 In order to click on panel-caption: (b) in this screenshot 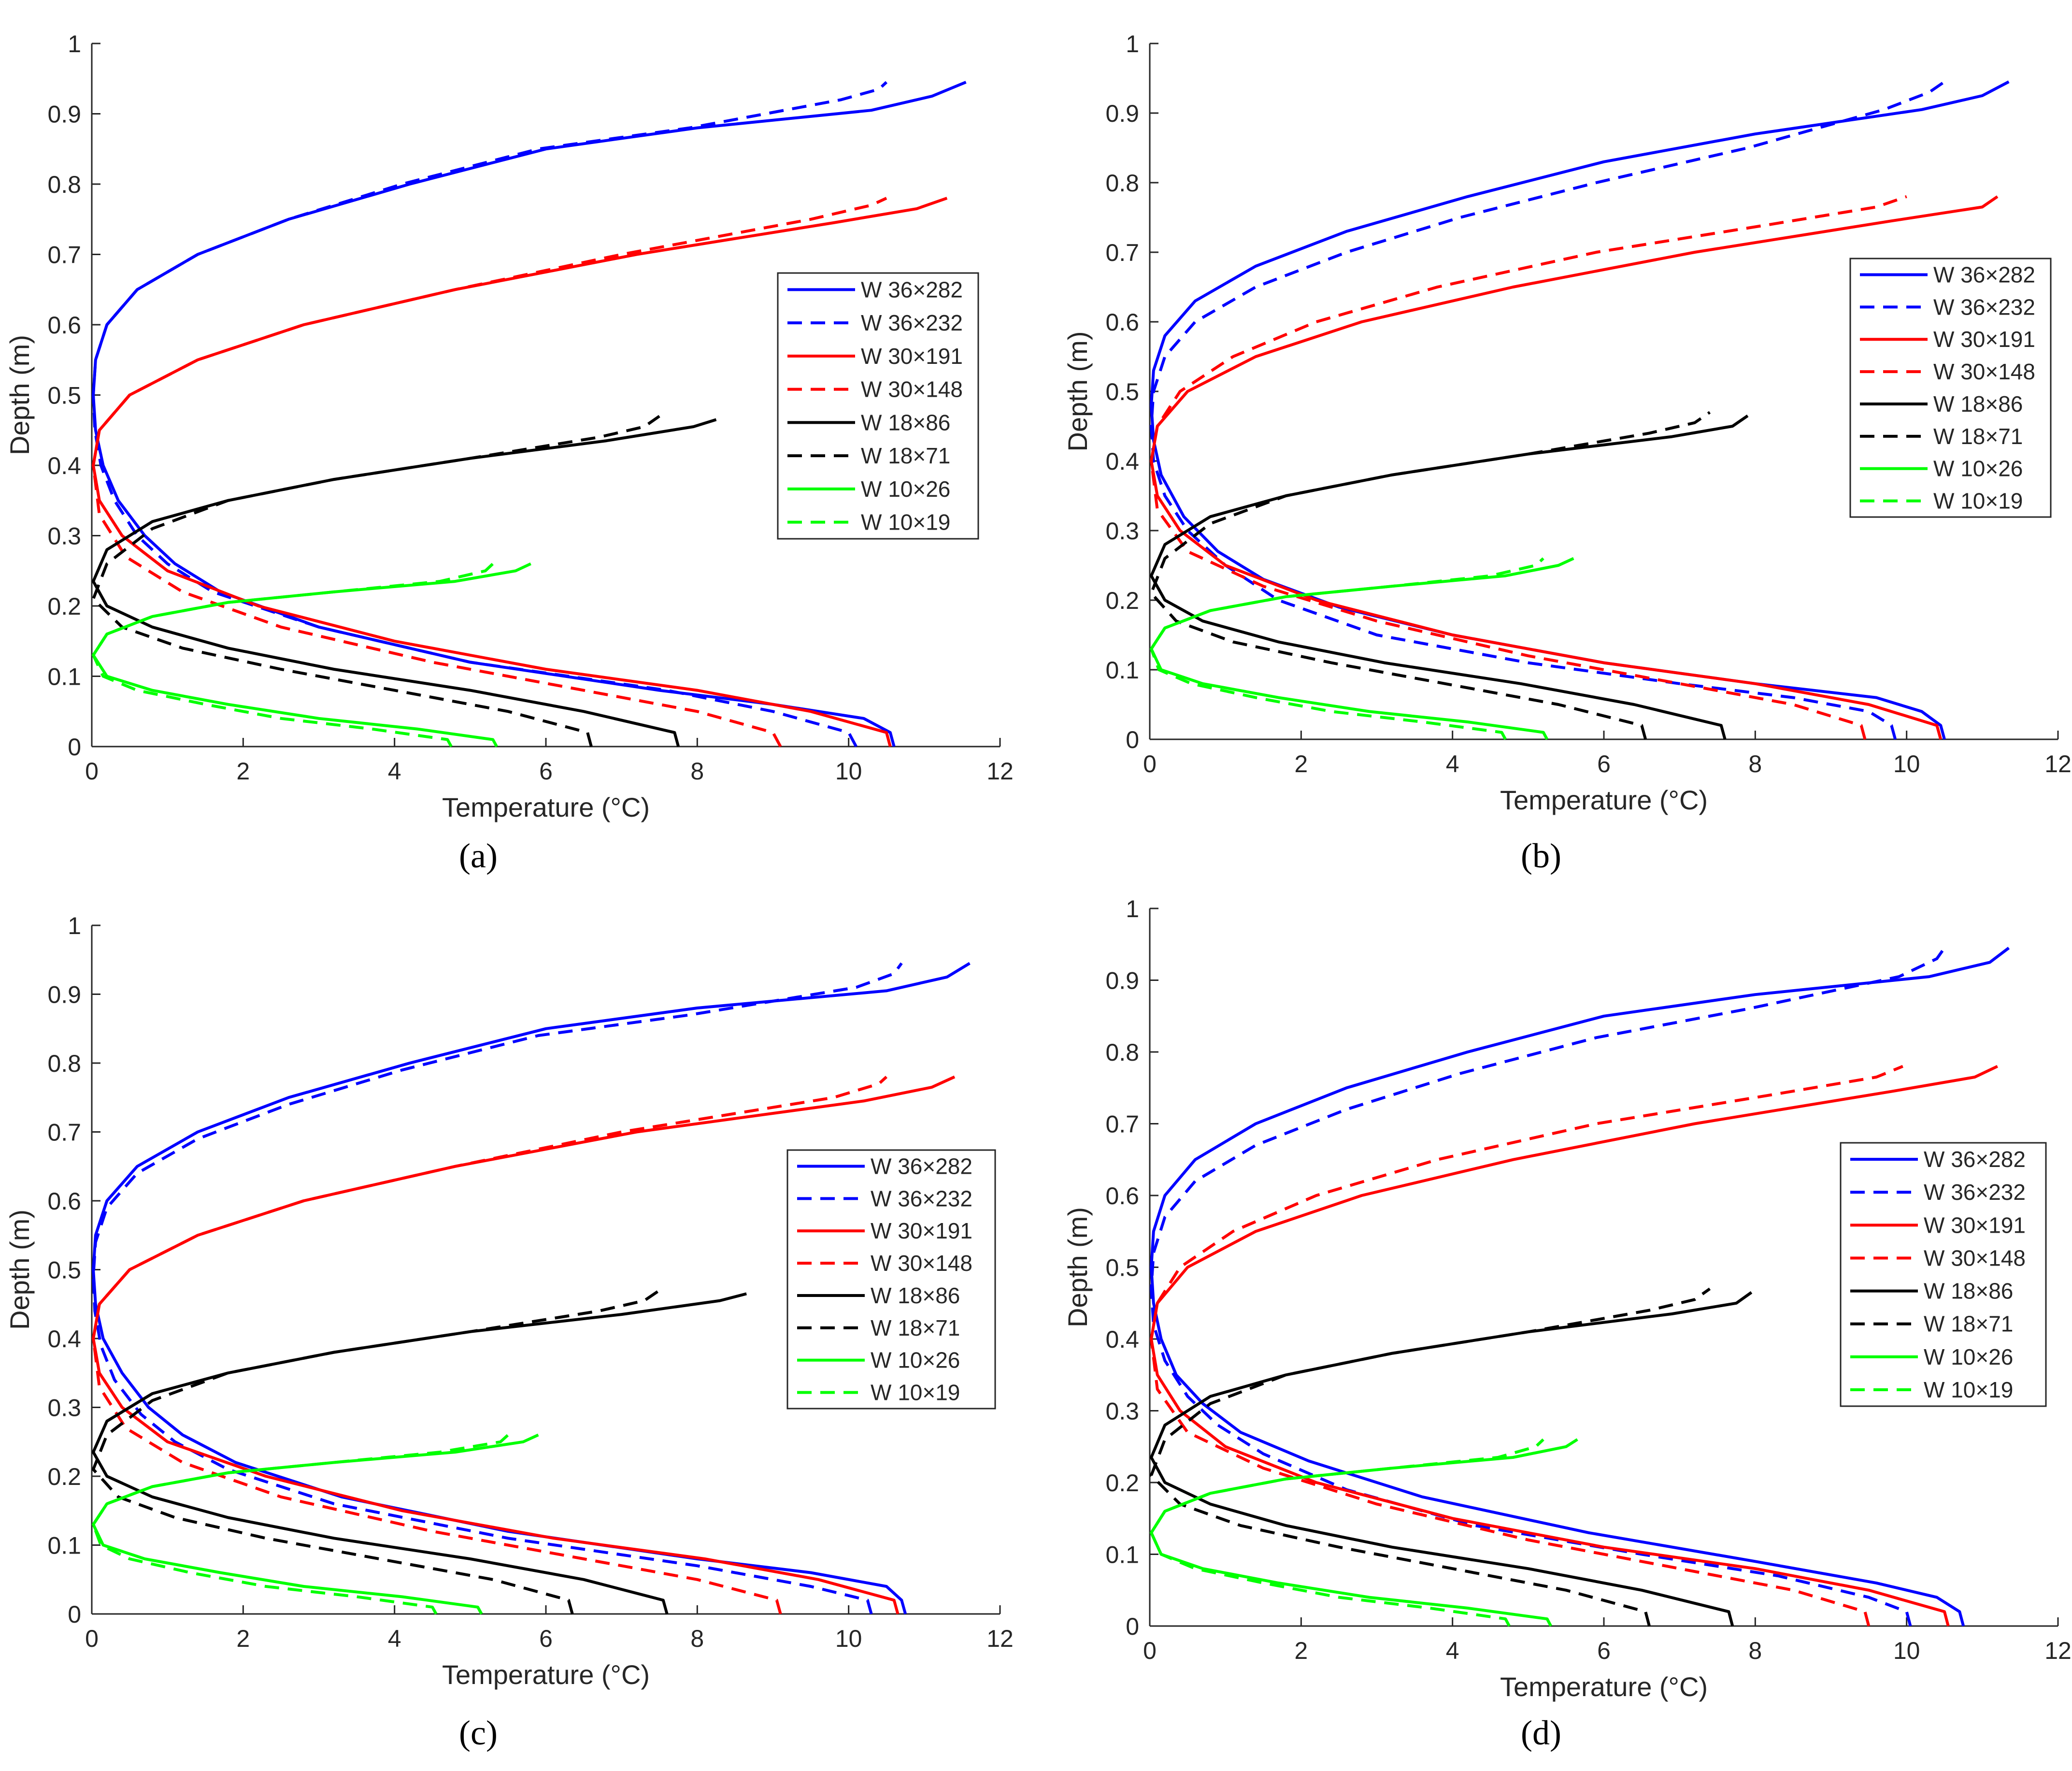, I will do `click(1541, 855)`.